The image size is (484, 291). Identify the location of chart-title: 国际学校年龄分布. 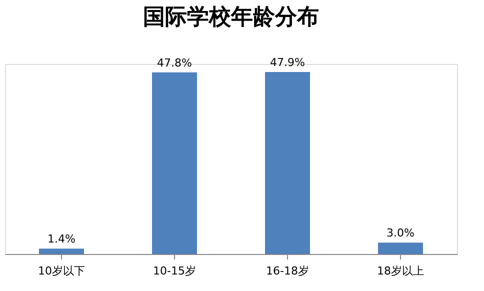
(231, 17).